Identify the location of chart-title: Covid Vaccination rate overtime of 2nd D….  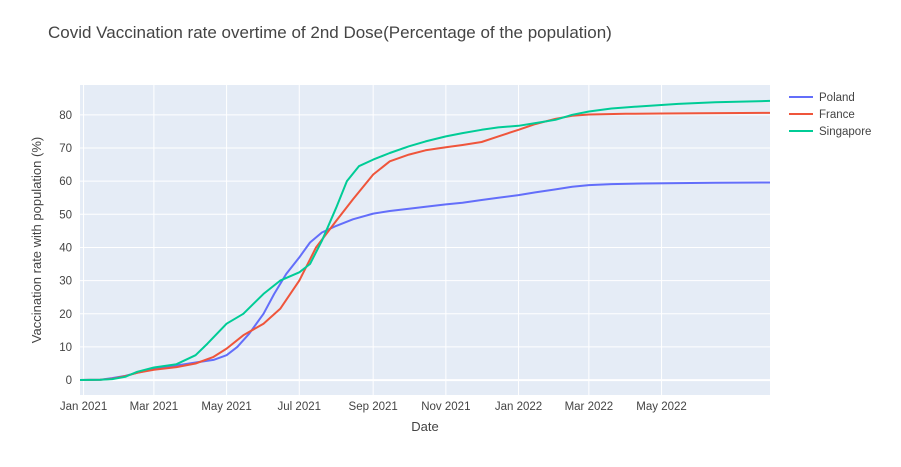
(330, 32).